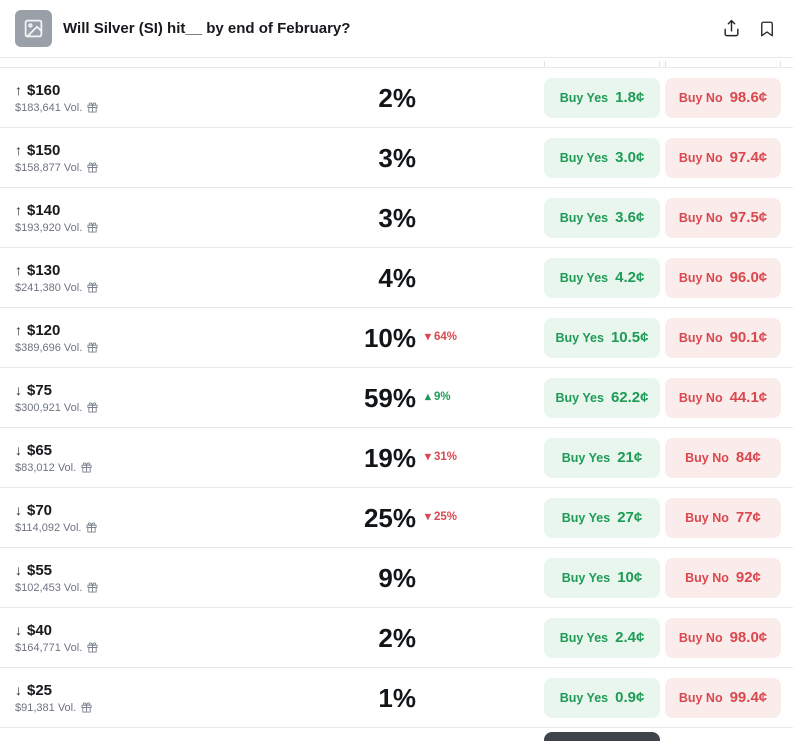 The height and width of the screenshot is (741, 793). What do you see at coordinates (723, 457) in the screenshot?
I see `buy-no-button: Buy No 84¢` at bounding box center [723, 457].